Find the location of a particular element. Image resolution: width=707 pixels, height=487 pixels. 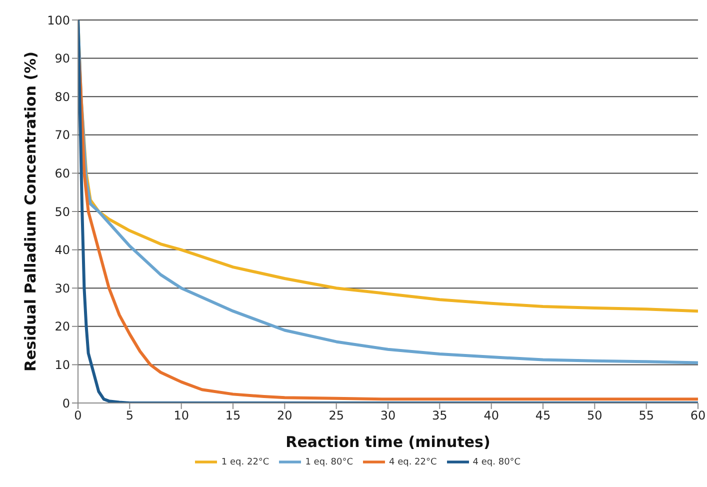

x-tick-label: 30 is located at coordinates (388, 415).